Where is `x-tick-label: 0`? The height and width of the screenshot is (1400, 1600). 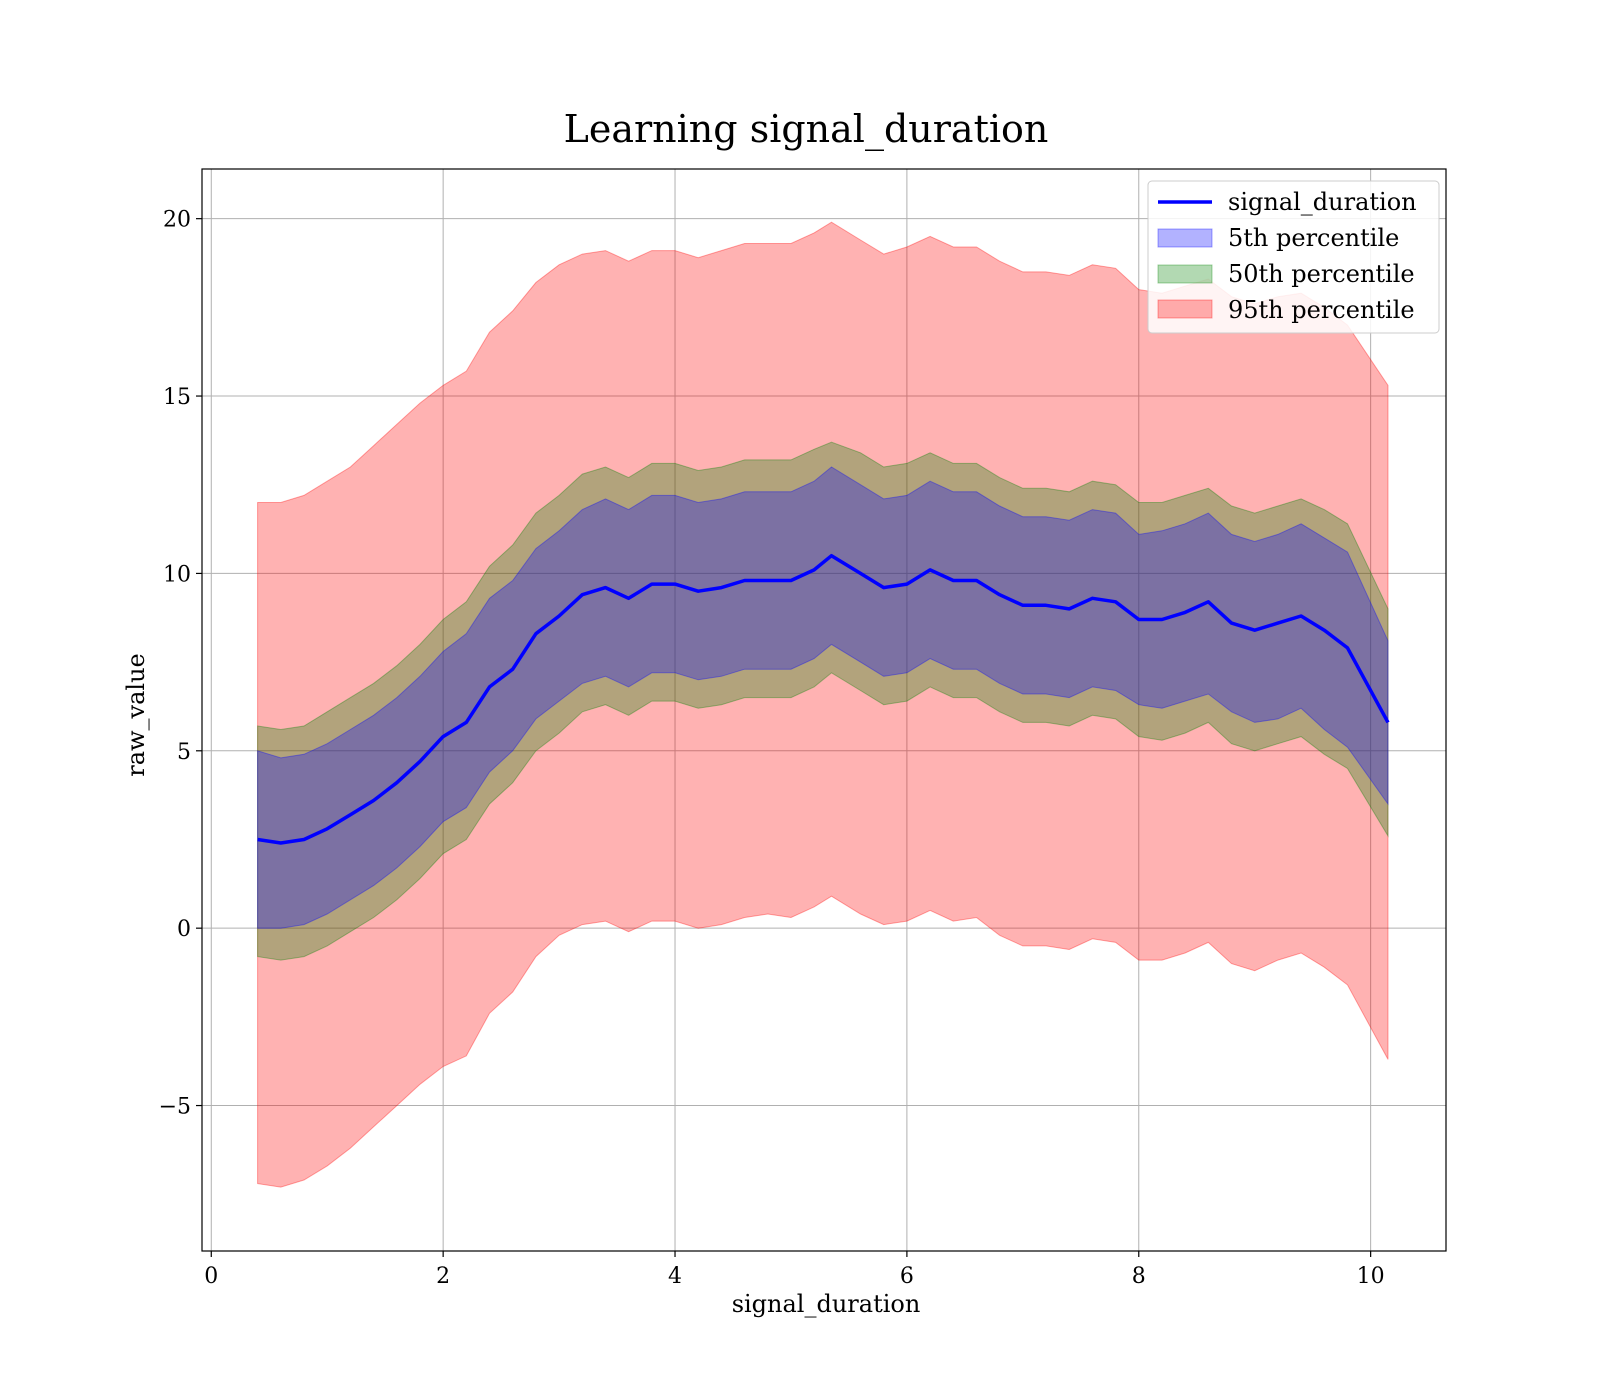 x-tick-label: 0 is located at coordinates (211, 1276).